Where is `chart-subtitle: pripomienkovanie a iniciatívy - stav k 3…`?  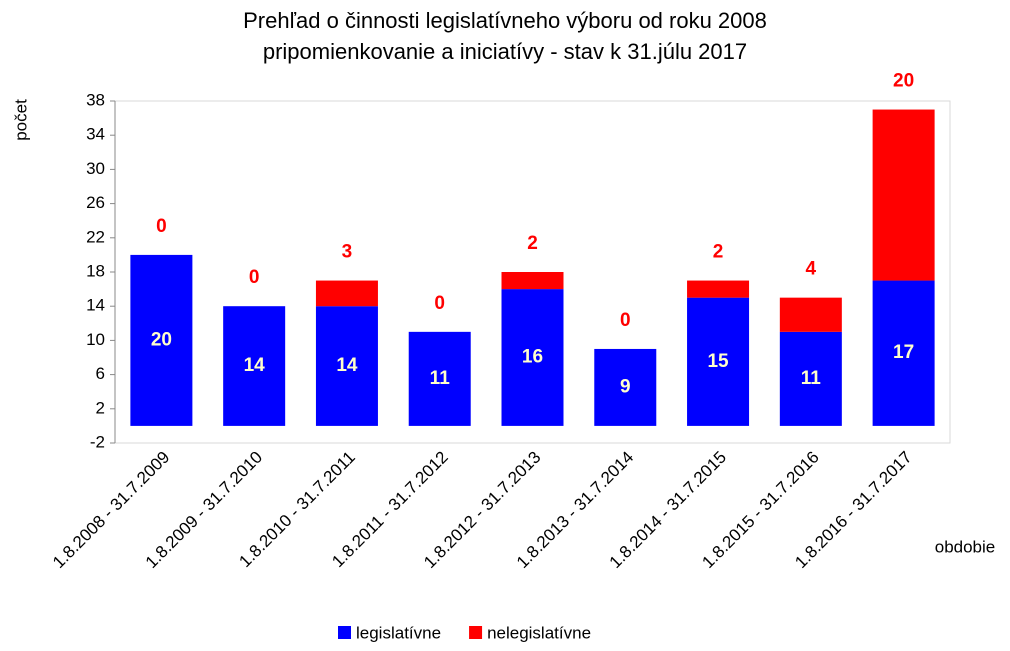 chart-subtitle: pripomienkovanie a iniciatívy - stav k 3… is located at coordinates (505, 51).